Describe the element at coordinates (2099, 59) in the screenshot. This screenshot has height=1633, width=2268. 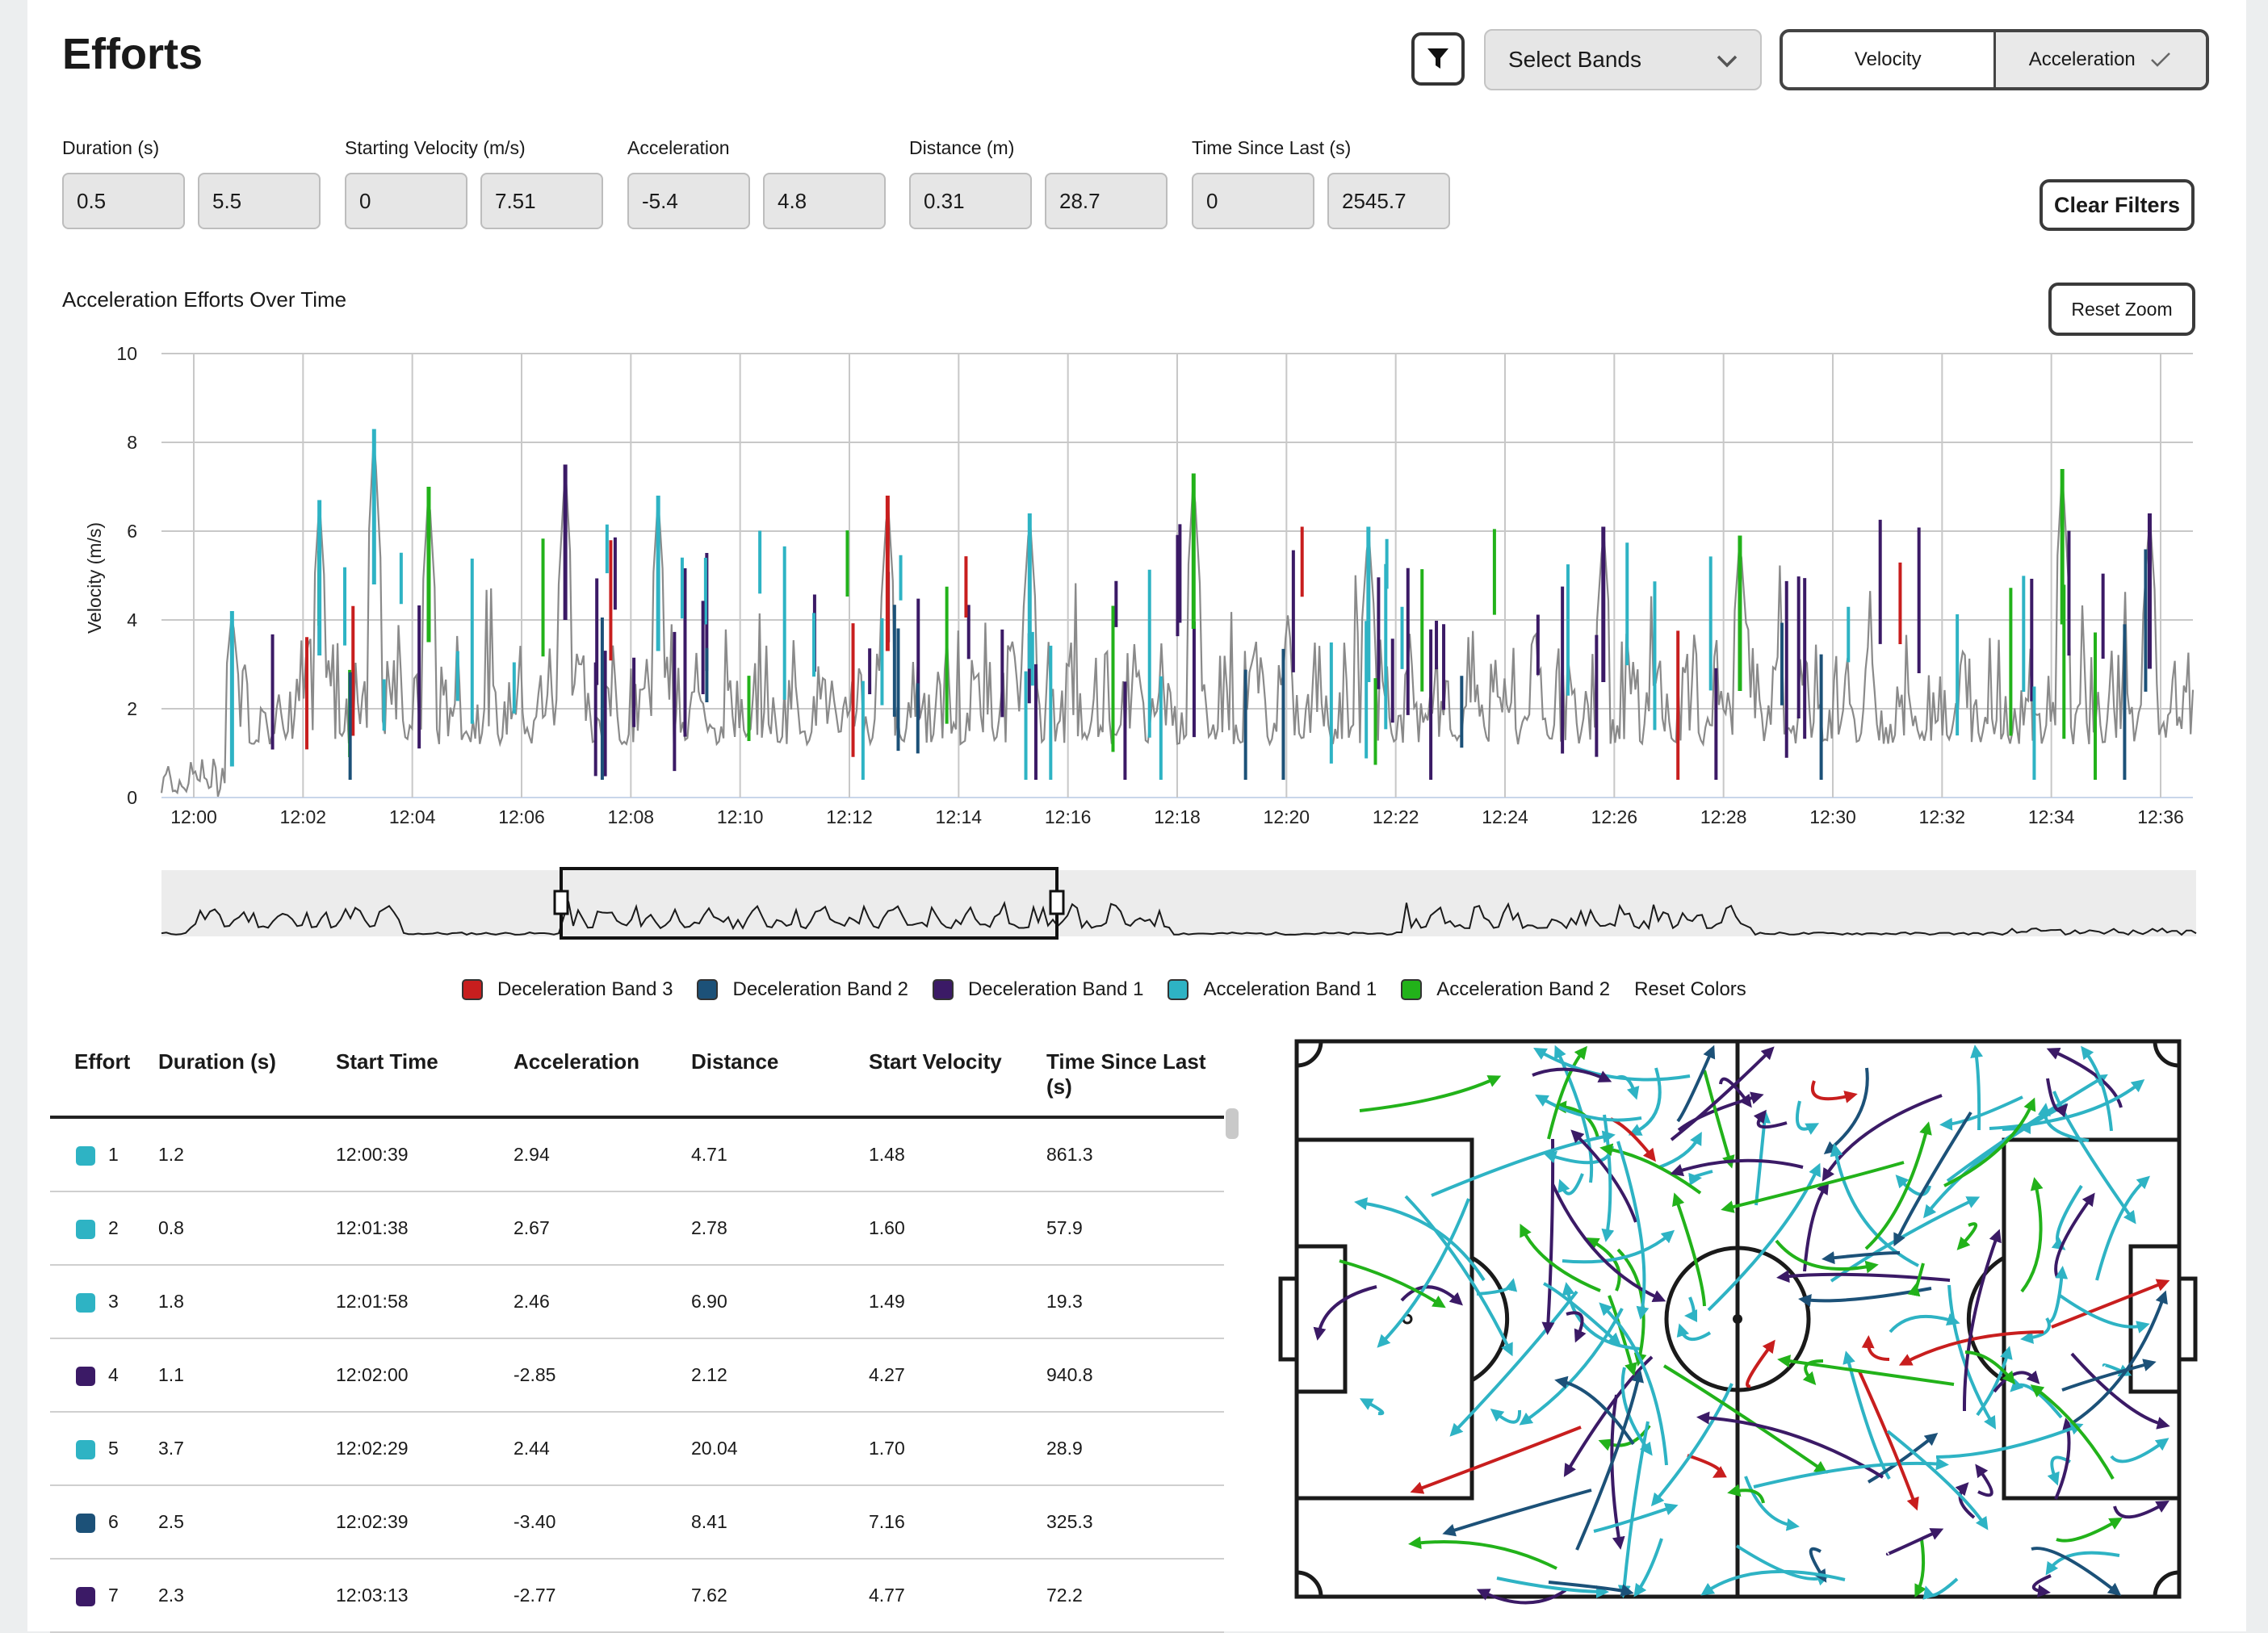
I see `acceleration-toggle-button: Acceleration` at that location.